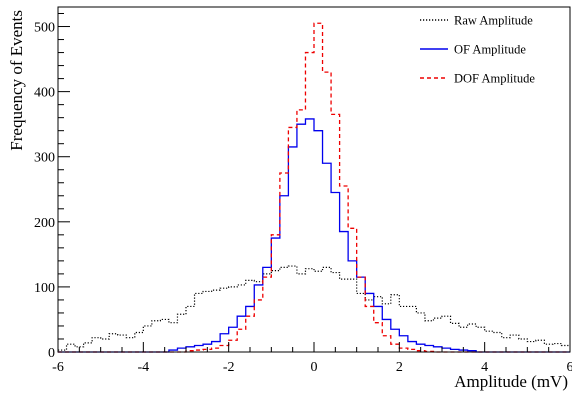 The height and width of the screenshot is (394, 572). What do you see at coordinates (511, 381) in the screenshot?
I see `x-axis-title: Amplitude (mV)` at bounding box center [511, 381].